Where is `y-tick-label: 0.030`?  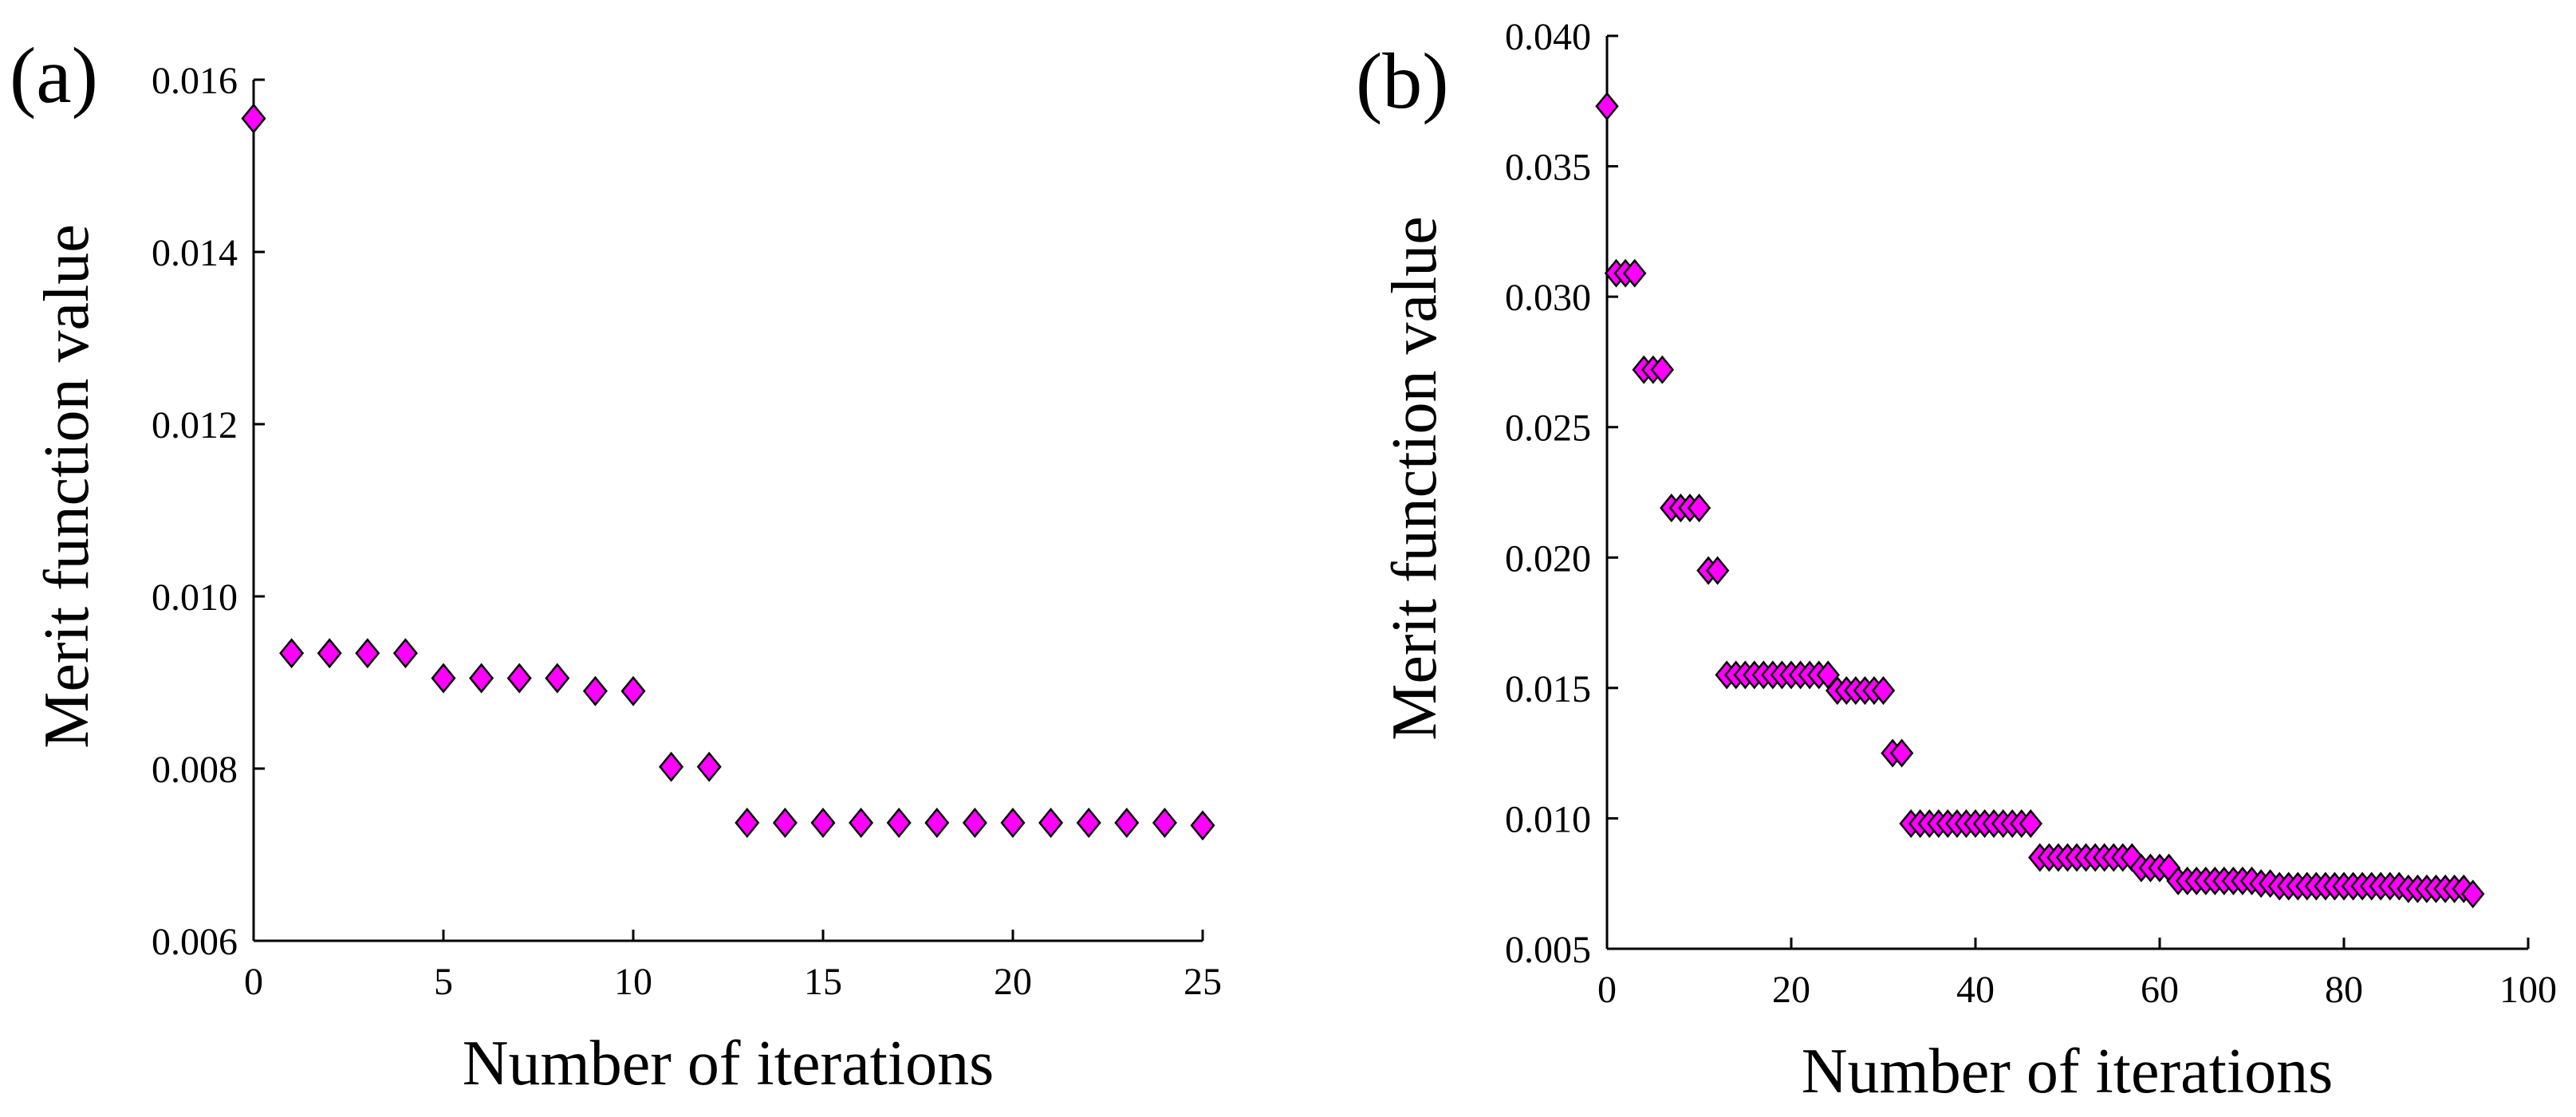
y-tick-label: 0.030 is located at coordinates (1548, 298).